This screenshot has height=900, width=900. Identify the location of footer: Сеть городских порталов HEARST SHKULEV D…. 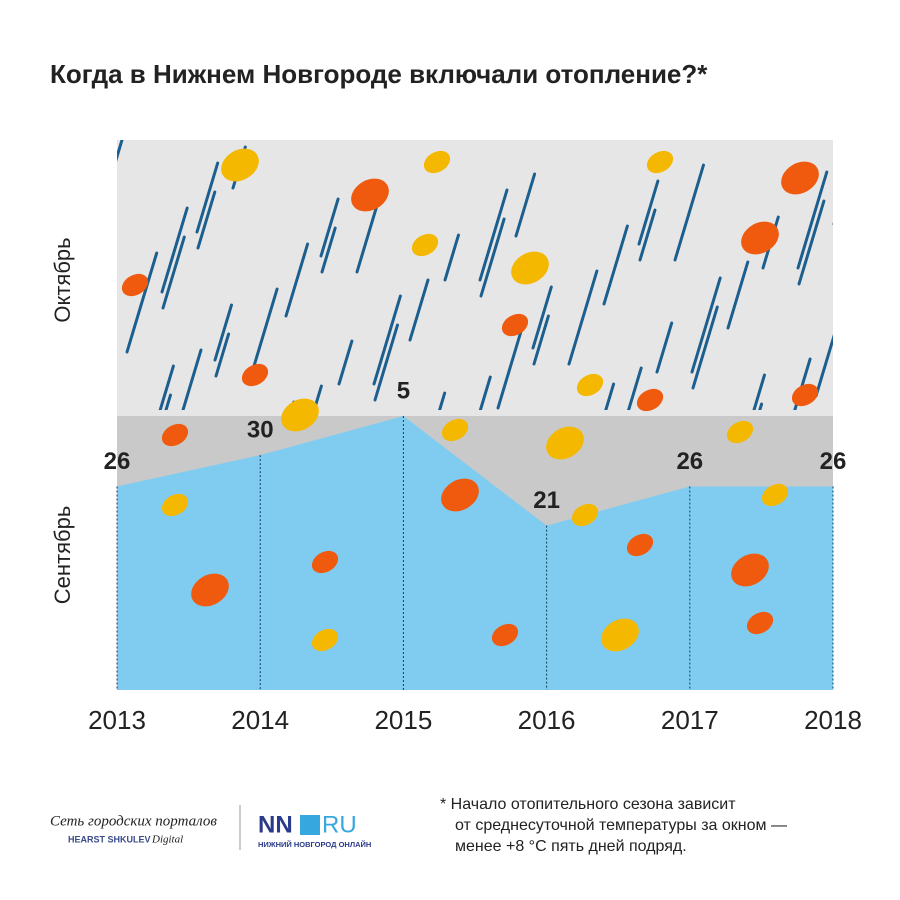
(418, 825).